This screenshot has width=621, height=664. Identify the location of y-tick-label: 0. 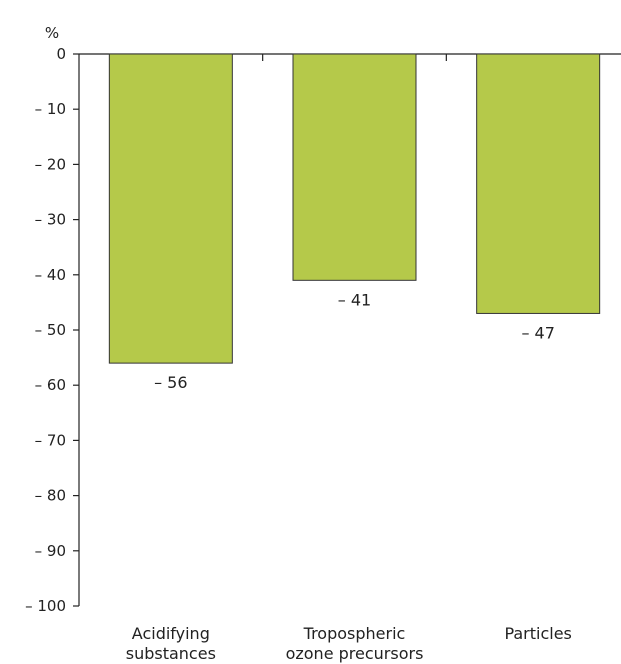
(61, 54).